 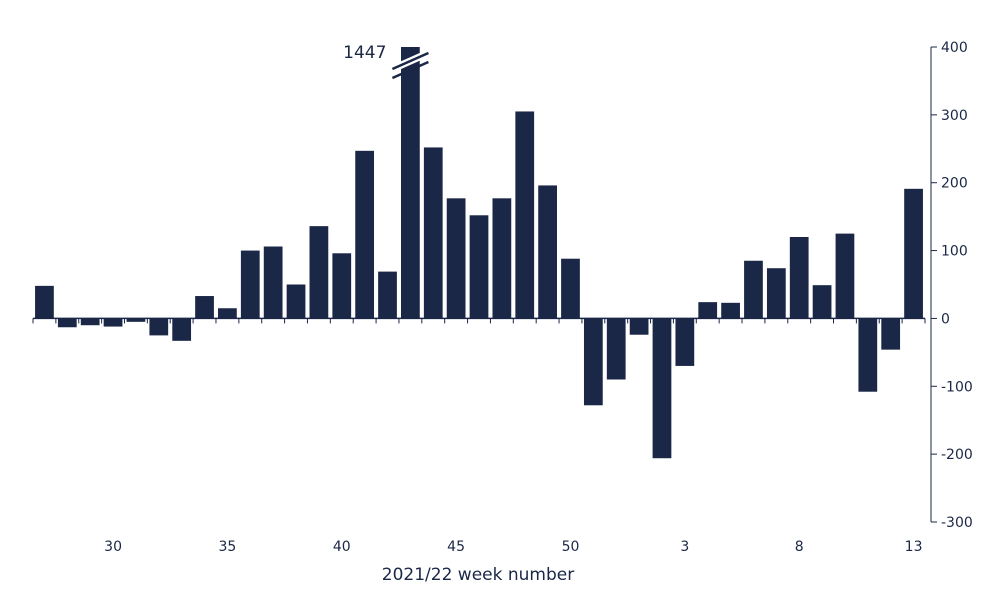 I want to click on x-tick-label: 50, so click(x=571, y=547).